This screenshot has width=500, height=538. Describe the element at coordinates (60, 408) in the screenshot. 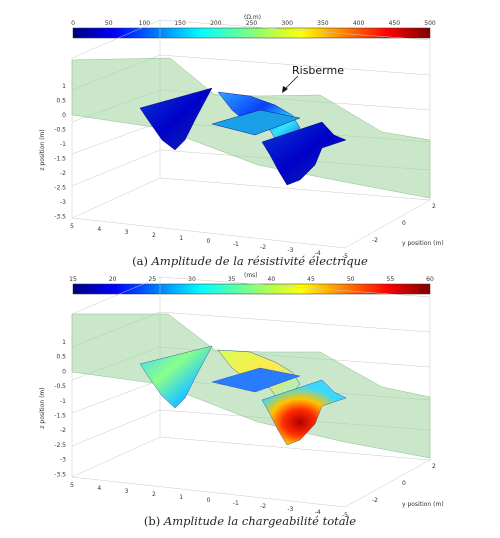

I see `z-axis-ticks-b: 1 0.5 0 -0.5 -1 -1.5 -2 -2.5 -3 -3.5` at that location.